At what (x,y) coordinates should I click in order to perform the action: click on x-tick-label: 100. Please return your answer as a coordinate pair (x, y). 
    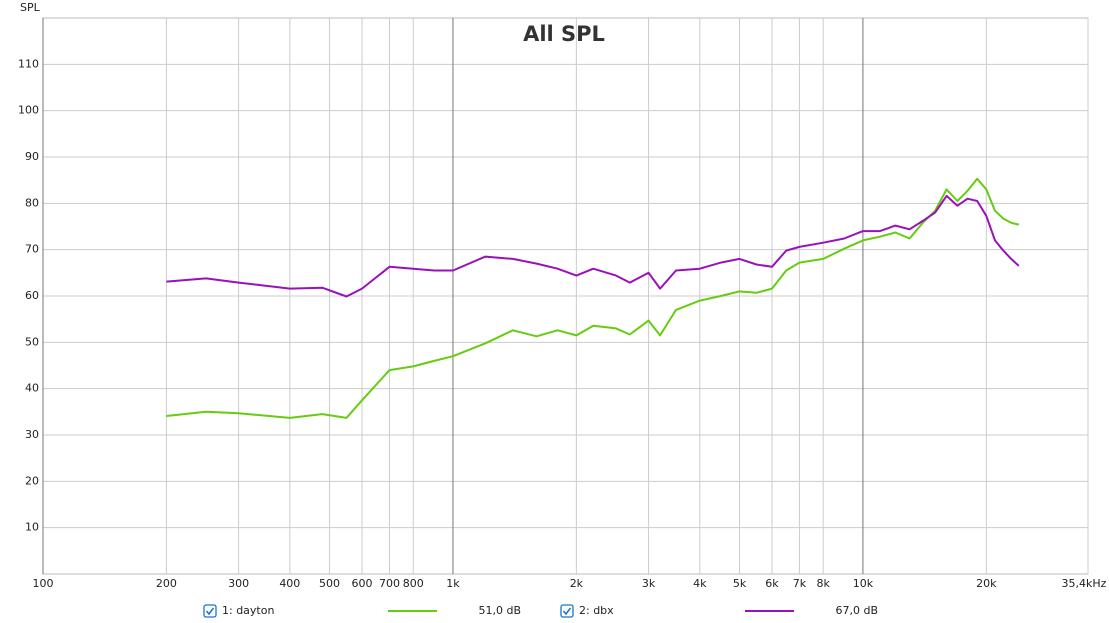
    Looking at the image, I should click on (43, 583).